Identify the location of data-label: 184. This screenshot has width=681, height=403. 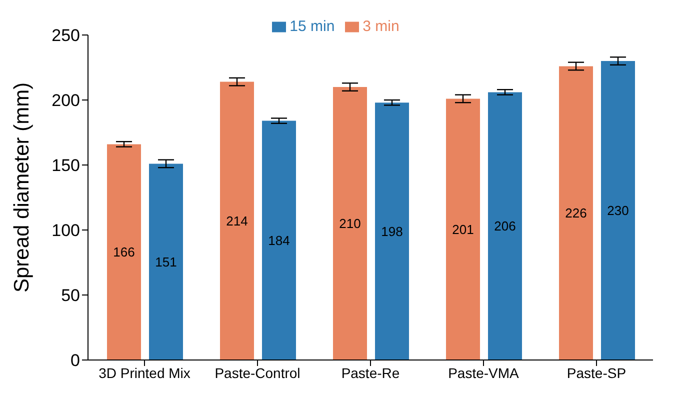
(279, 240).